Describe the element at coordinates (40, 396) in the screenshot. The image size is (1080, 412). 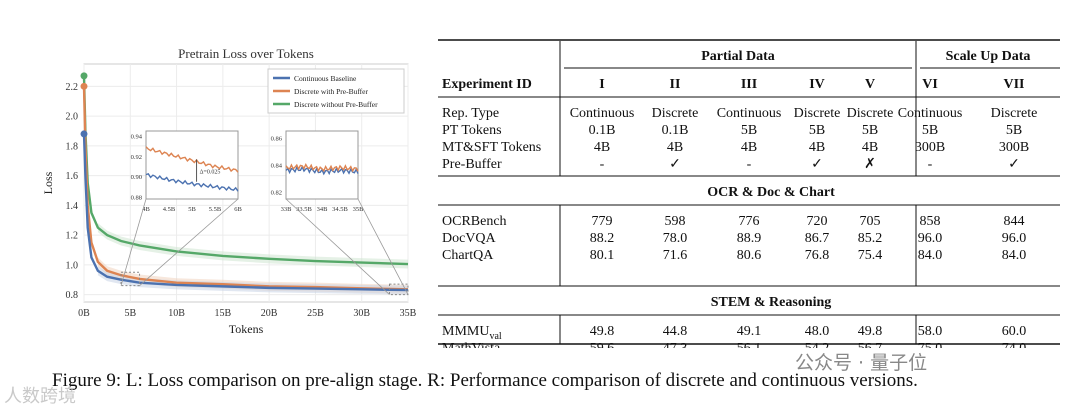
I see `watermark-left: 人数跨境` at that location.